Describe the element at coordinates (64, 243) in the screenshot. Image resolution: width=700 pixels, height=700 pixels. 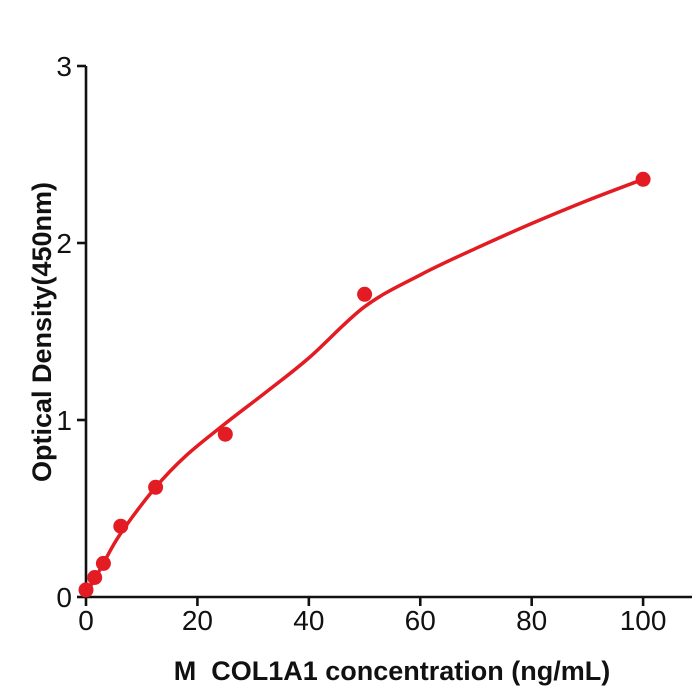
I see `y-axis-tick-label: 2` at that location.